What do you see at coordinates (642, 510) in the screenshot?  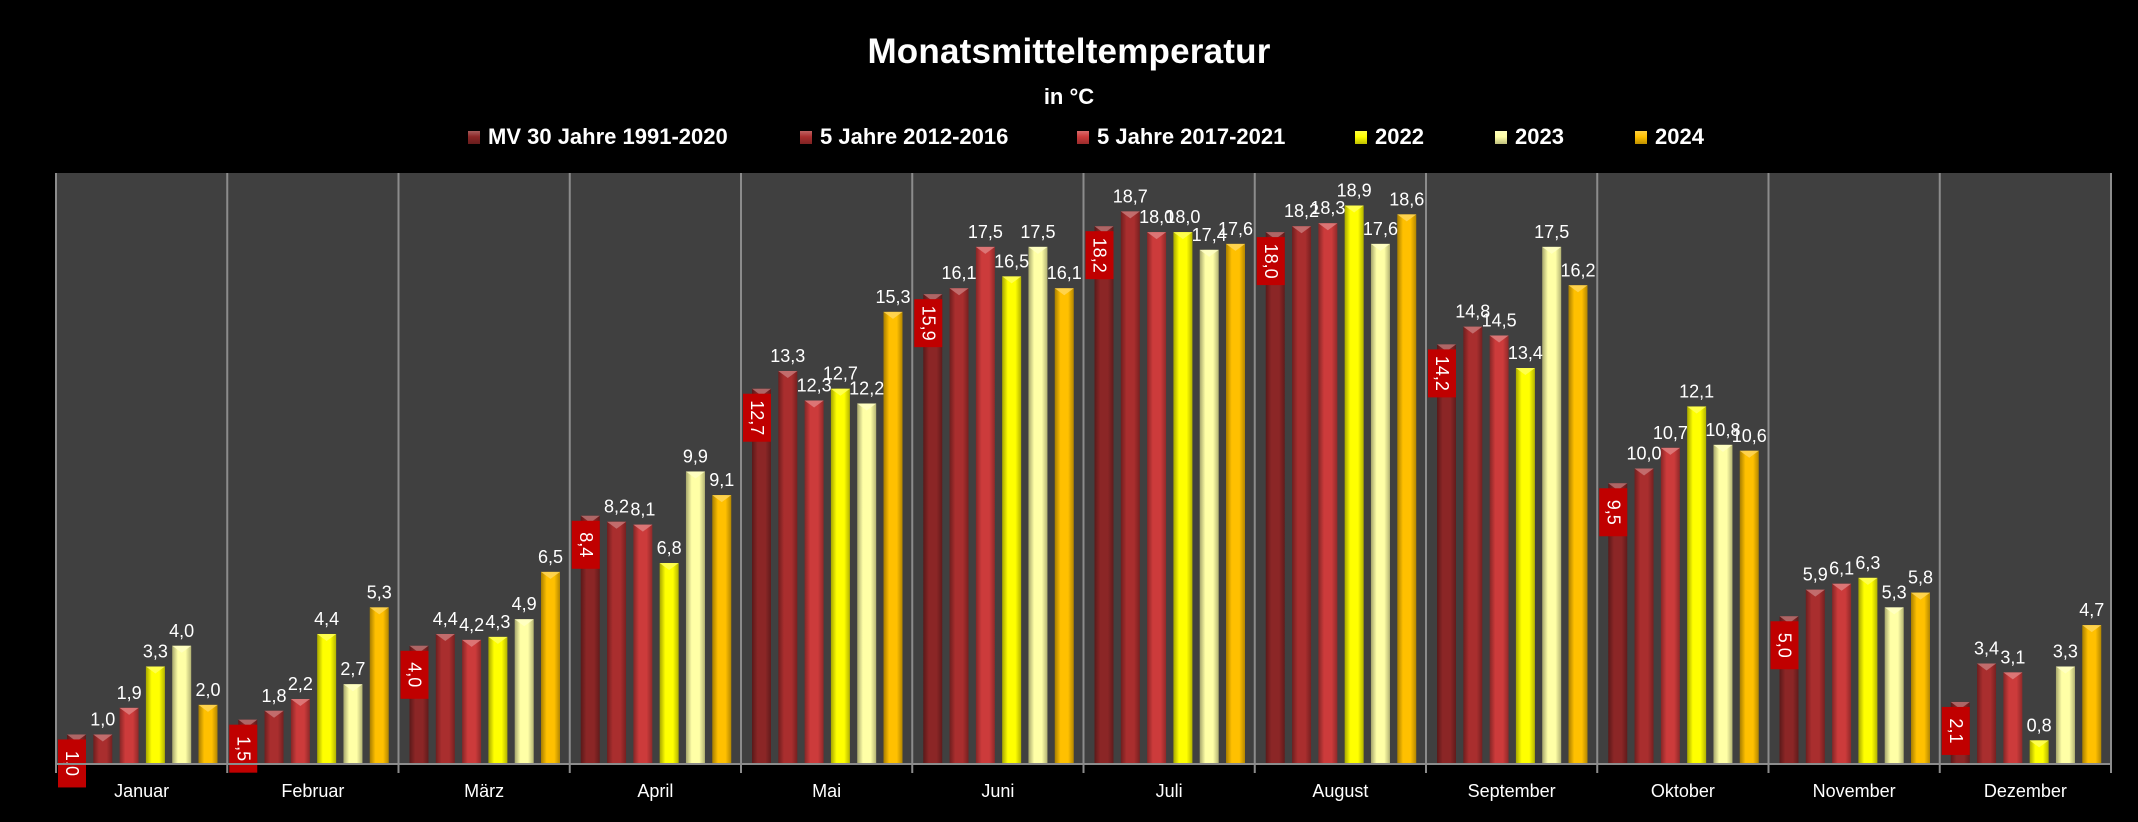 I see `data-label: 8,1` at bounding box center [642, 510].